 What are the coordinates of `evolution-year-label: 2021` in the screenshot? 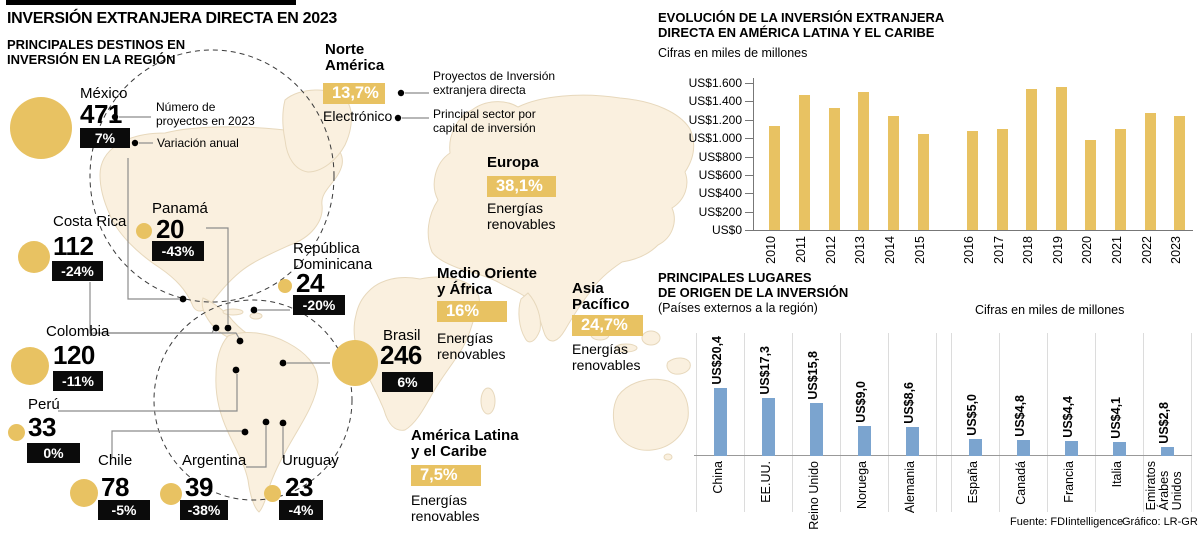 It's located at (1117, 250).